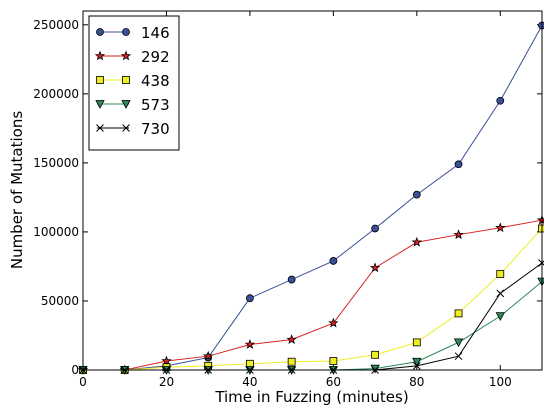 The image size is (544, 407). What do you see at coordinates (155, 57) in the screenshot?
I see `legend-label: 292` at bounding box center [155, 57].